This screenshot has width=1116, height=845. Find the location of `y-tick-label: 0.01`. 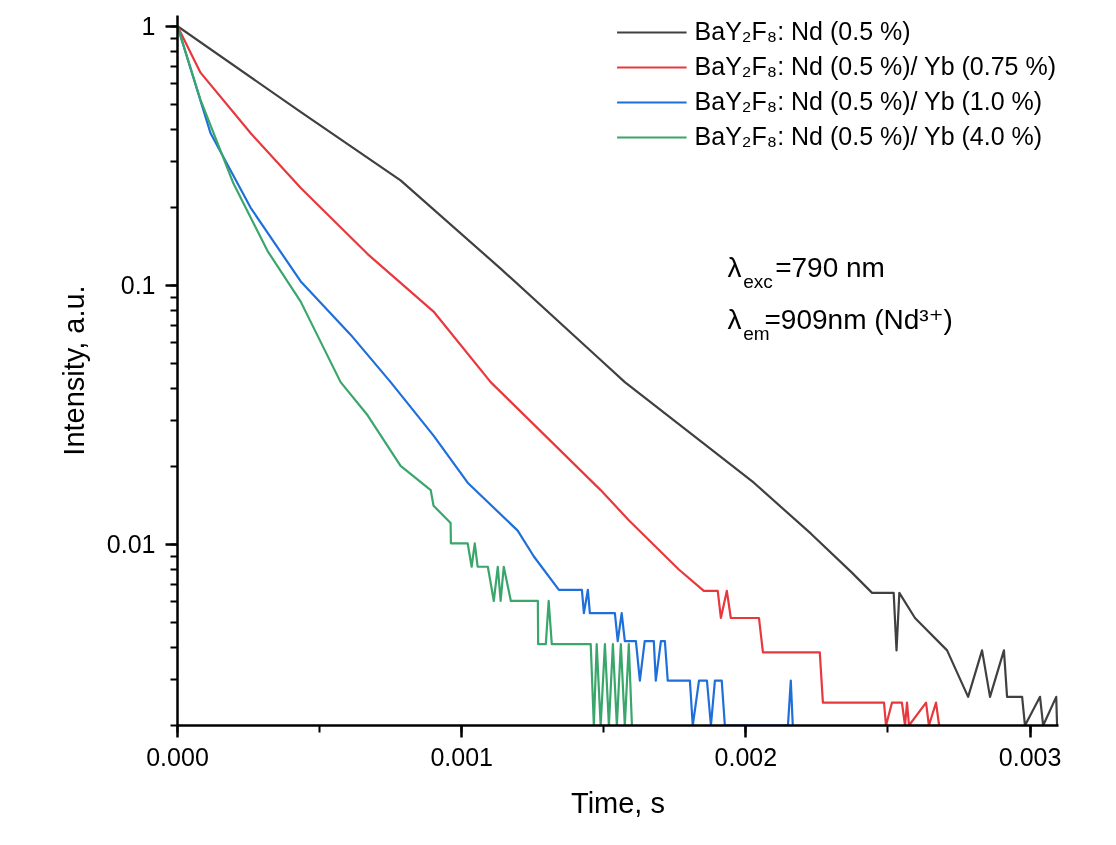

y-tick-label: 0.01 is located at coordinates (131, 544).